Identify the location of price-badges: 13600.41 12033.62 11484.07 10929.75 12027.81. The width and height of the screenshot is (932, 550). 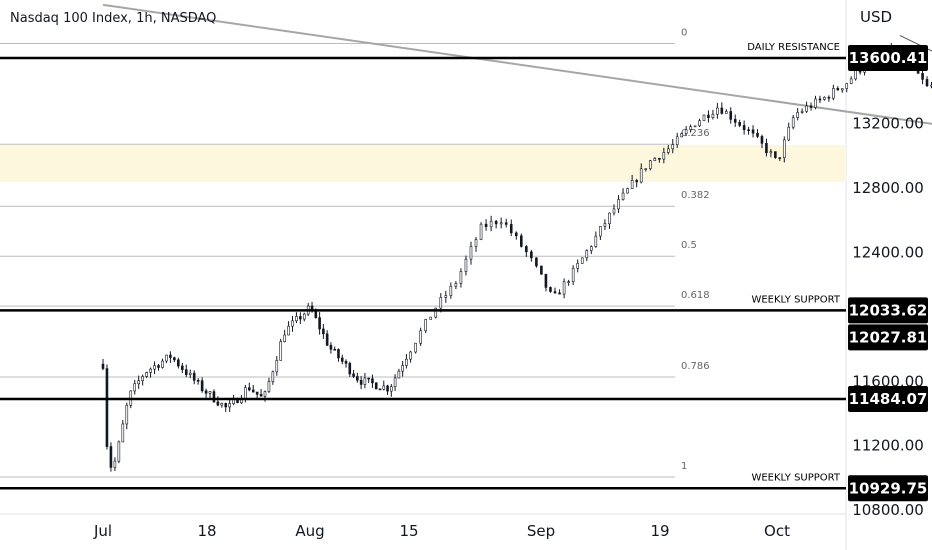
(888, 273).